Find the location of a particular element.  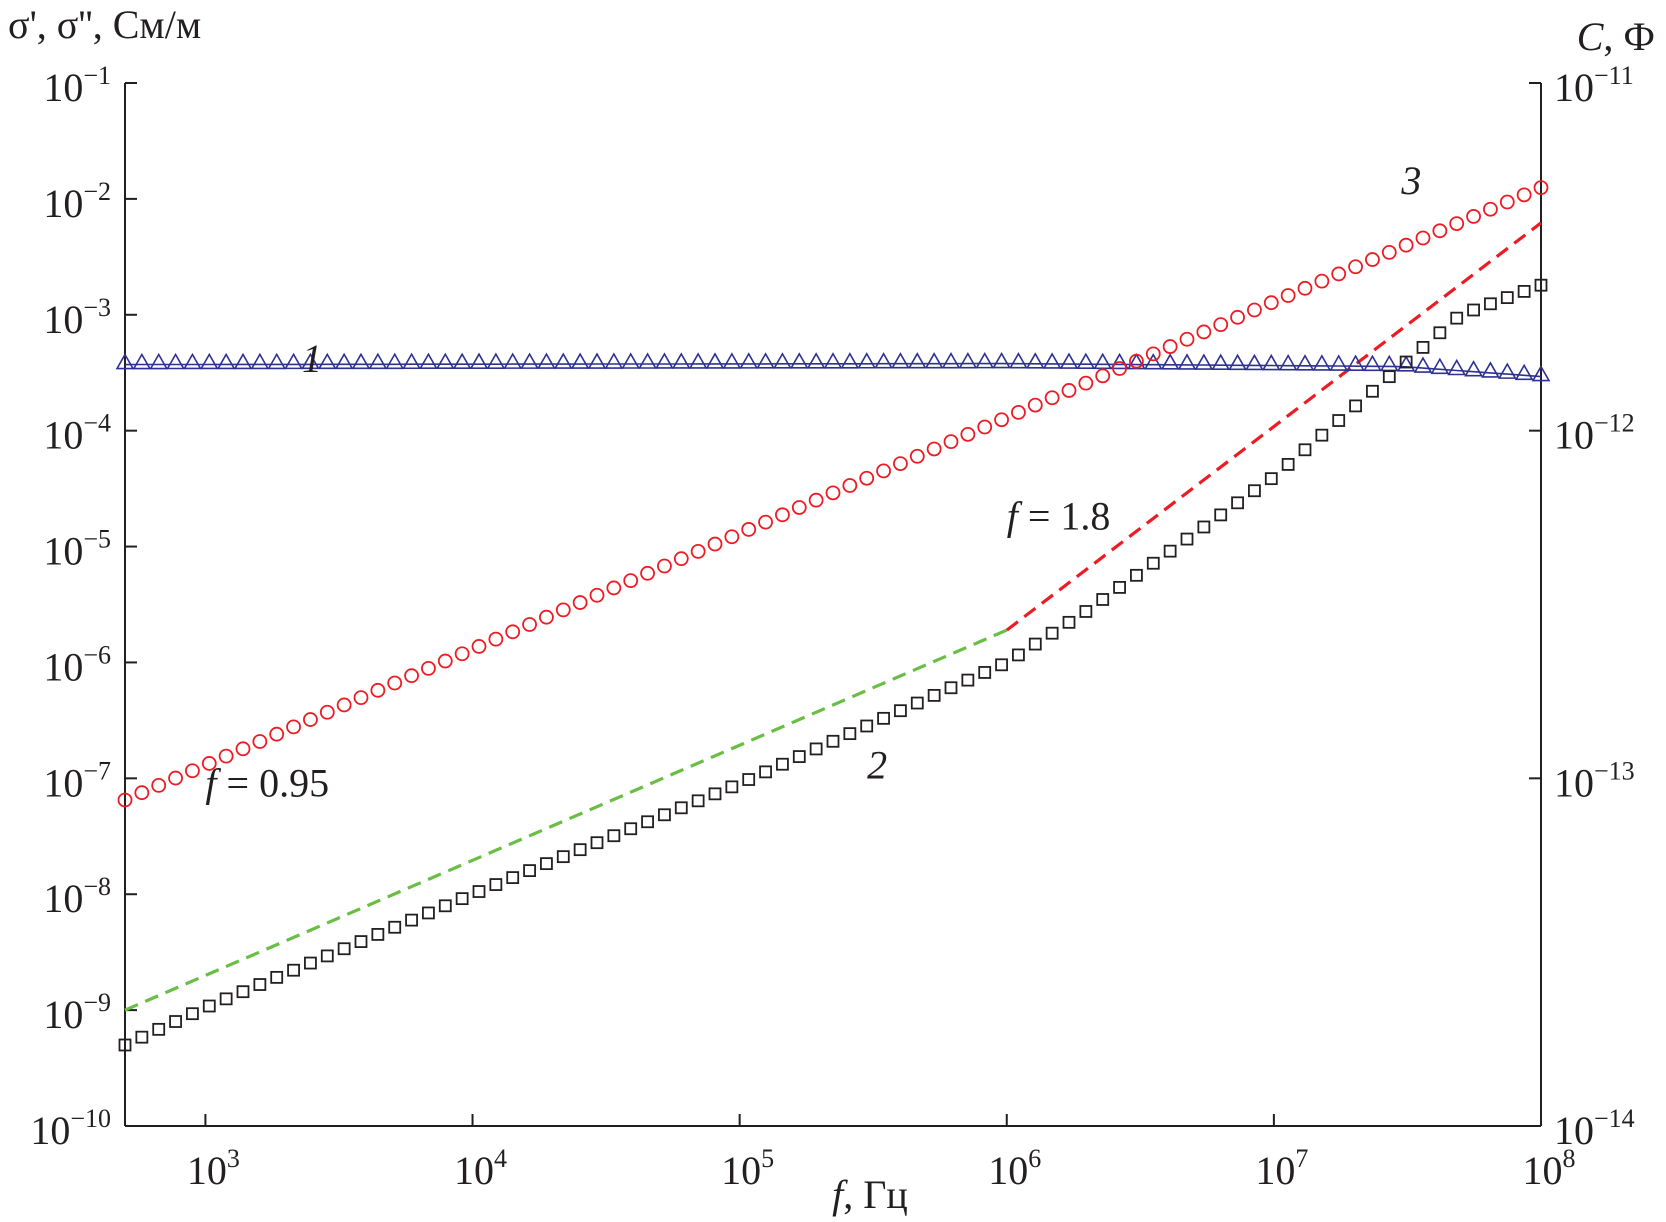

x-tick-label: 10⁷ is located at coordinates (1281, 1168).